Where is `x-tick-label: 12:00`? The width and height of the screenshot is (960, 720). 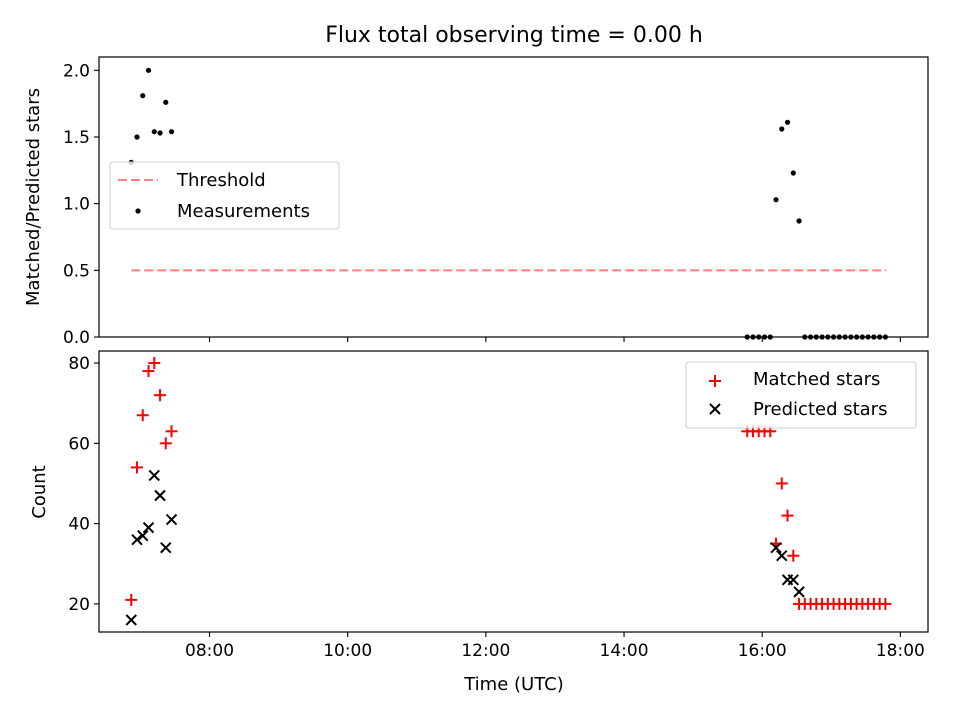 x-tick-label: 12:00 is located at coordinates (485, 651).